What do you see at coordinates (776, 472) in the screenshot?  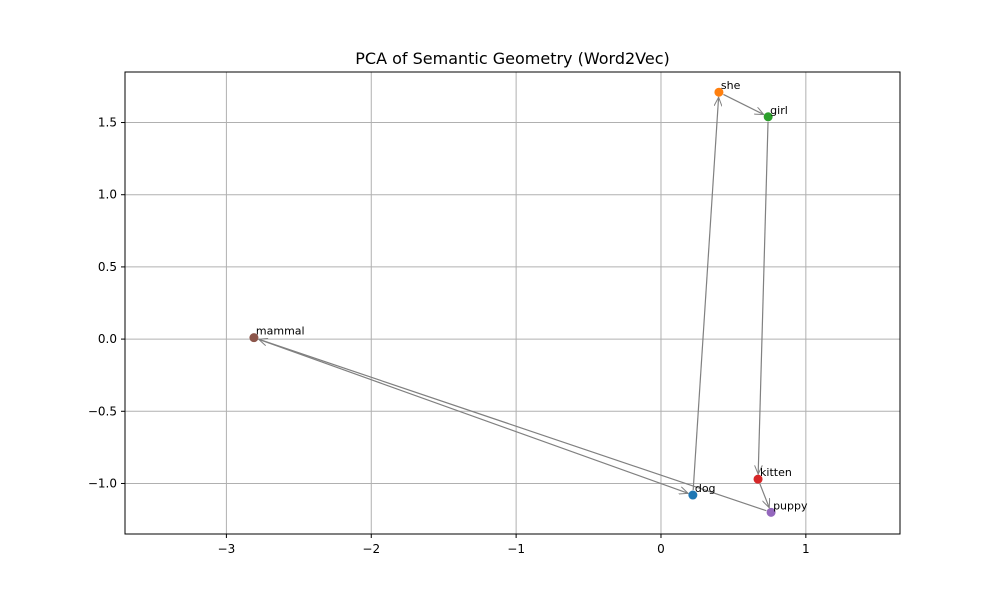 I see `point-label-kitten: kitten` at bounding box center [776, 472].